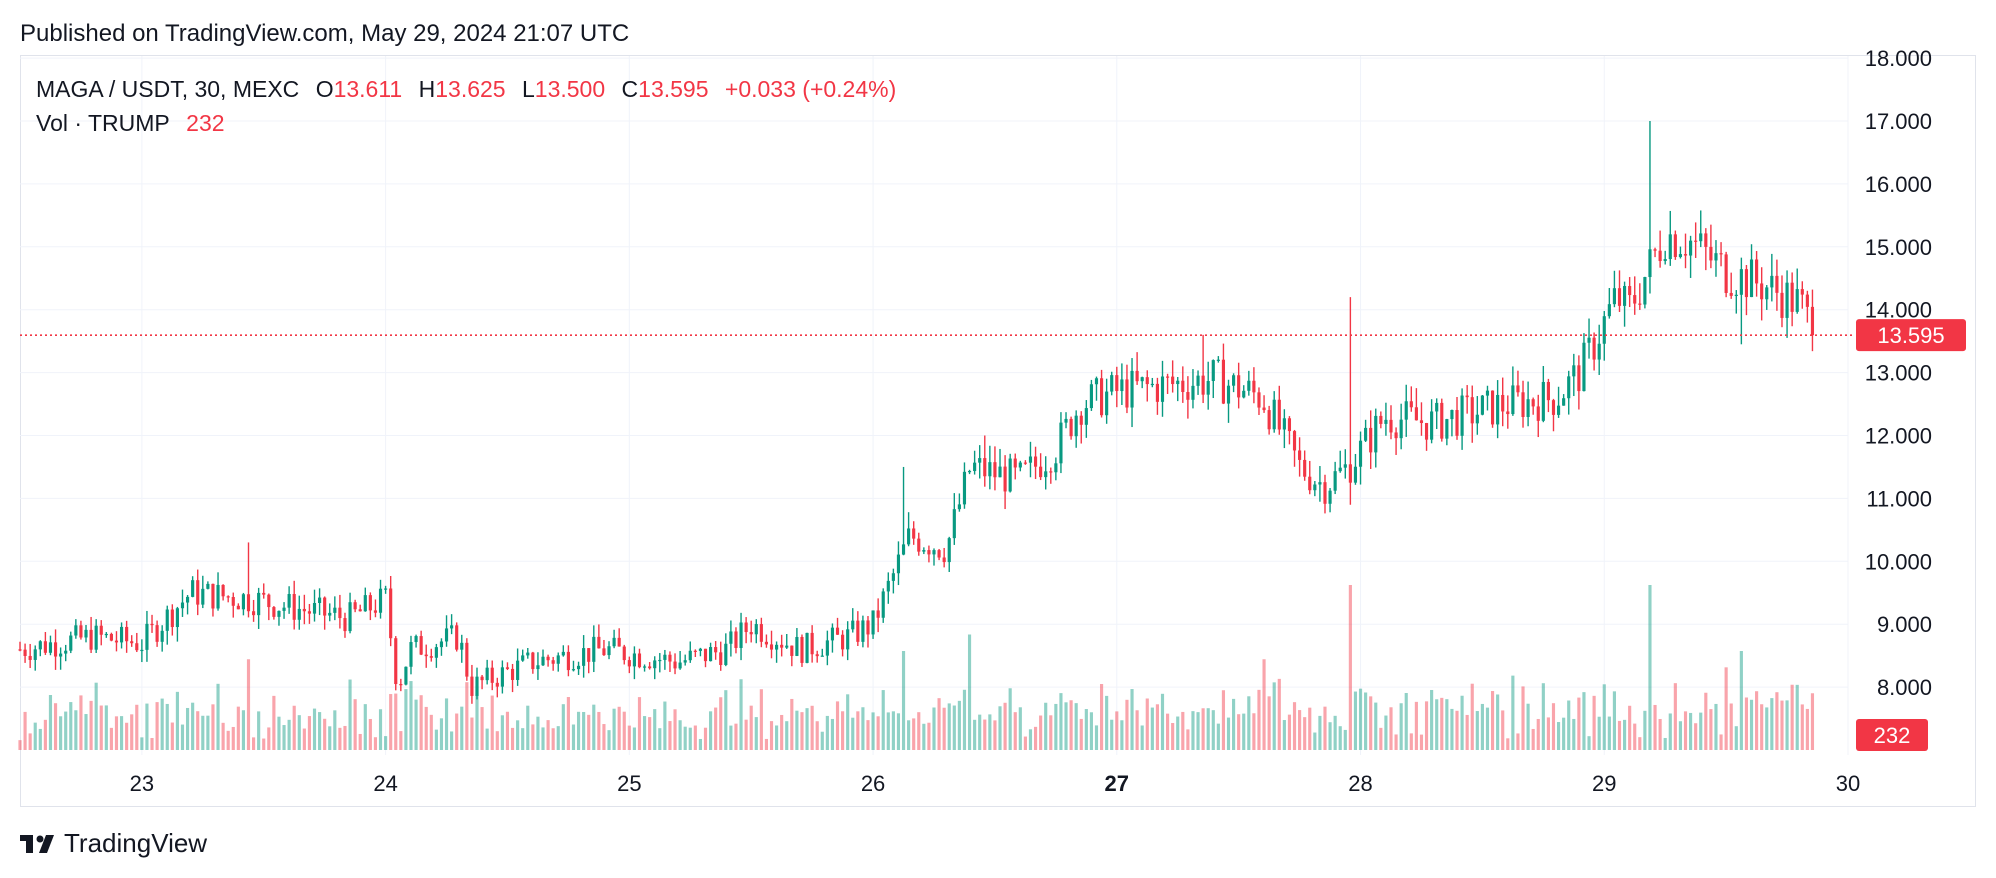  I want to click on legend-open-value: 13.611, so click(368, 89).